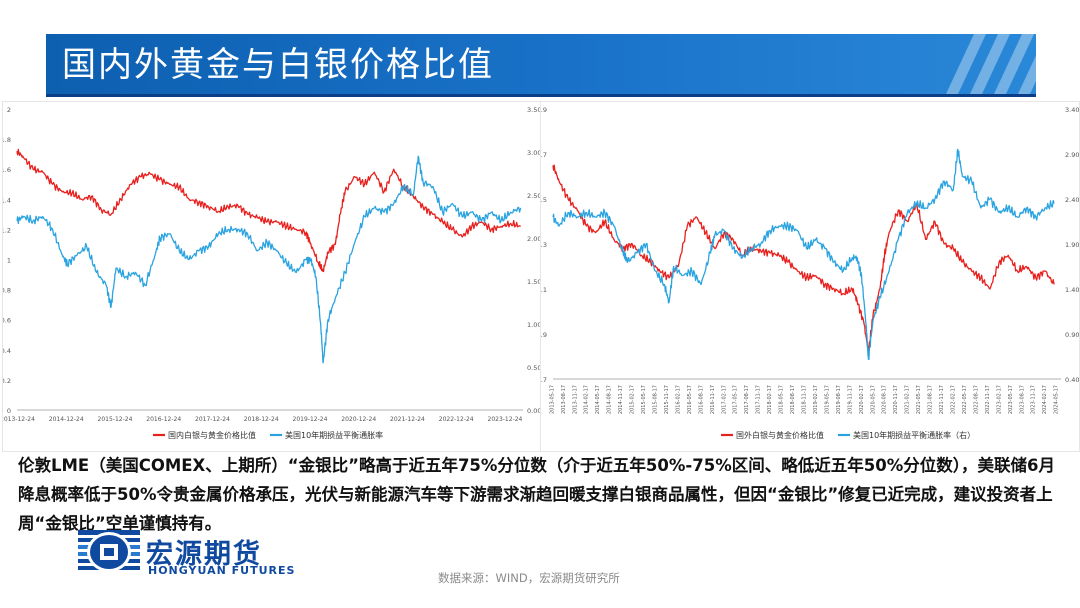 The image size is (1080, 608). What do you see at coordinates (804, 399) in the screenshot?
I see `x-tick-label: 2018-11-17` at bounding box center [804, 399].